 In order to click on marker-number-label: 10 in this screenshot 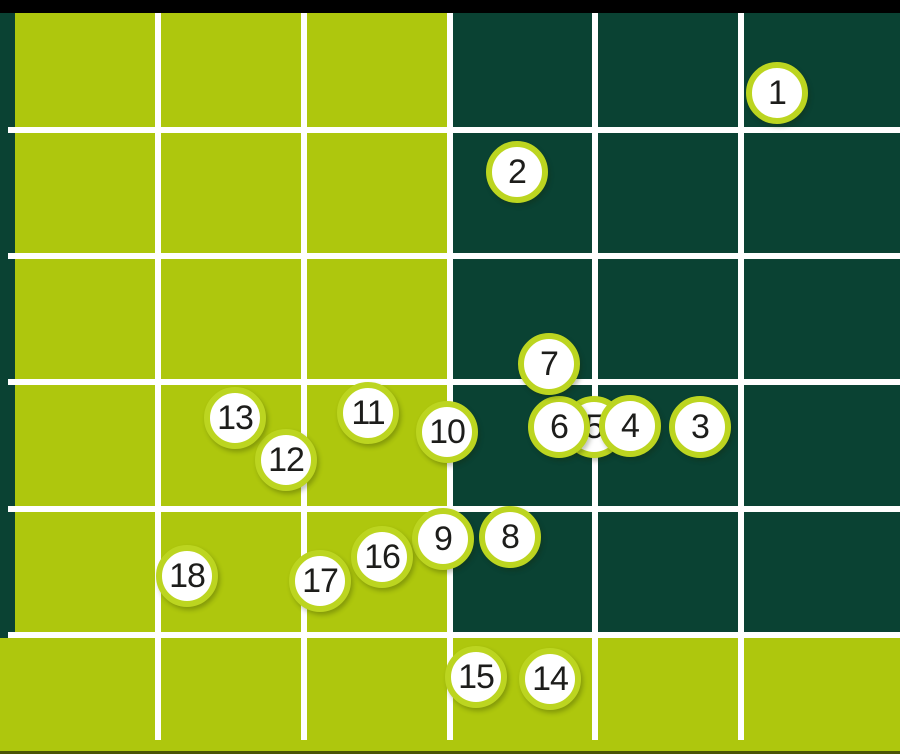, I will do `click(447, 432)`.